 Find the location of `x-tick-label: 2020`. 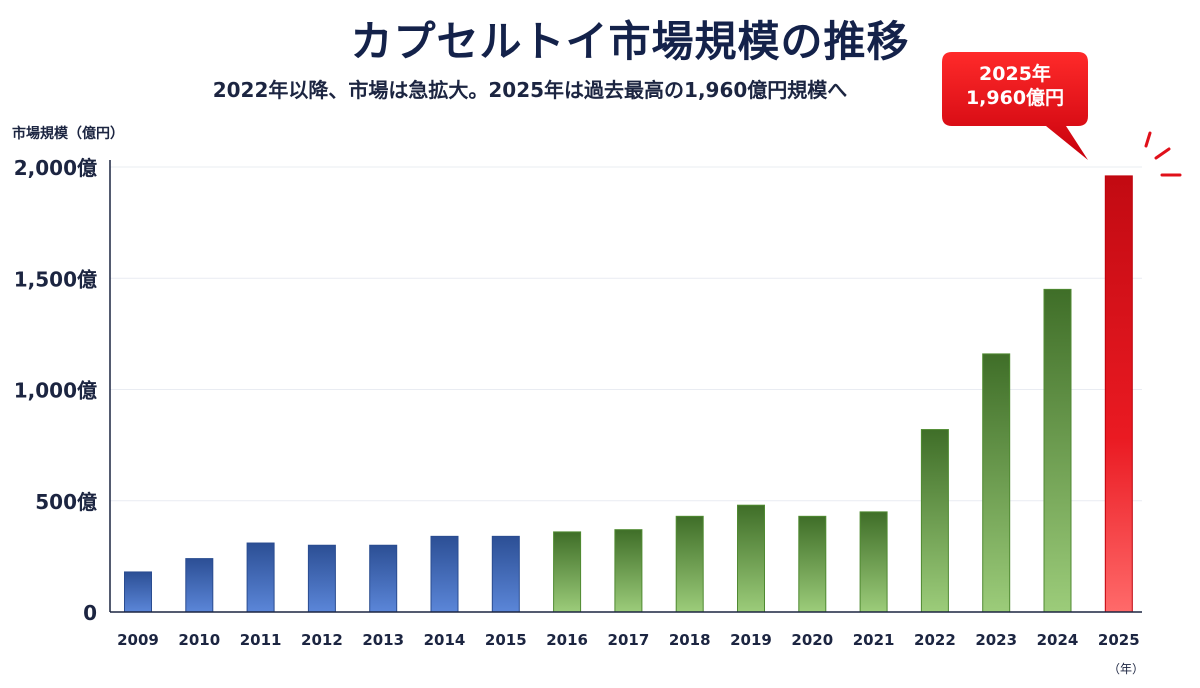

x-tick-label: 2020 is located at coordinates (812, 640).